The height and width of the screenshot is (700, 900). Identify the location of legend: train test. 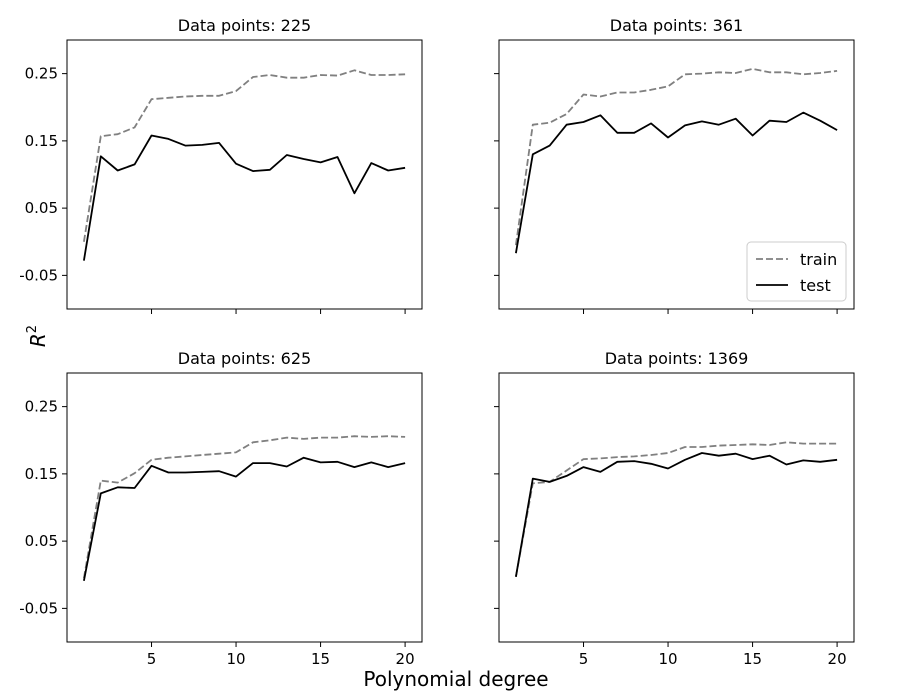
(796, 271).